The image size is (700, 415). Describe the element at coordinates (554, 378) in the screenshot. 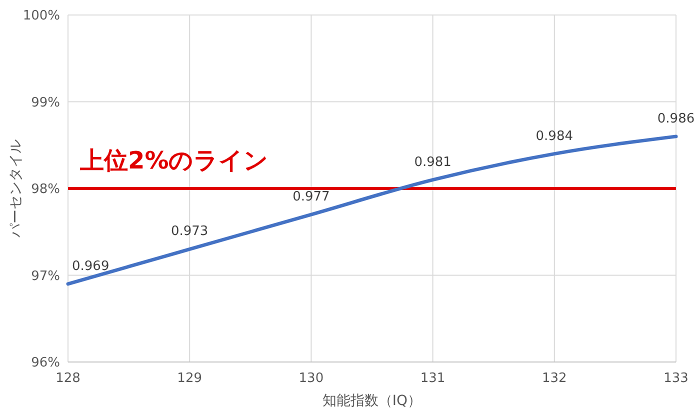

I see `x-tick-label: 132` at that location.